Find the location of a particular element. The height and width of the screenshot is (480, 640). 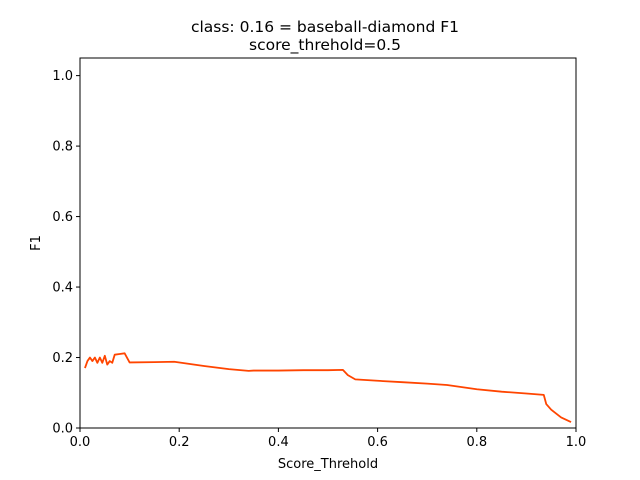

y-axis: 0.0 0.2 0.4 0.6 0.8 1.0 is located at coordinates (66, 253).